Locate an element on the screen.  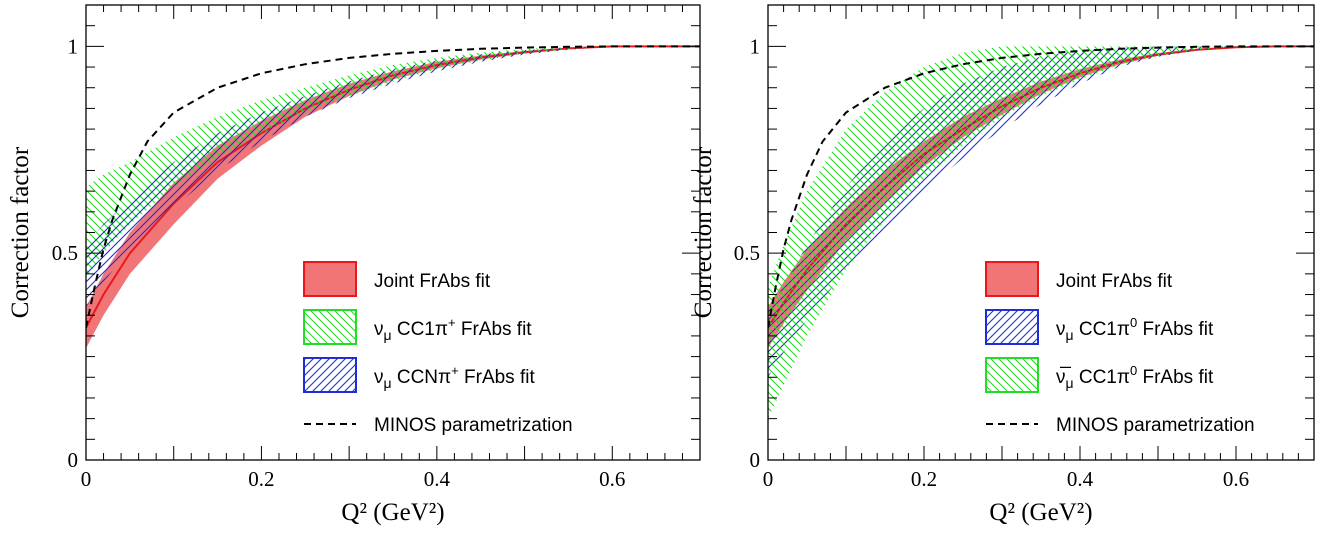
legend-item: νμ CC1π+ FrAbs fit is located at coordinates (417, 327).